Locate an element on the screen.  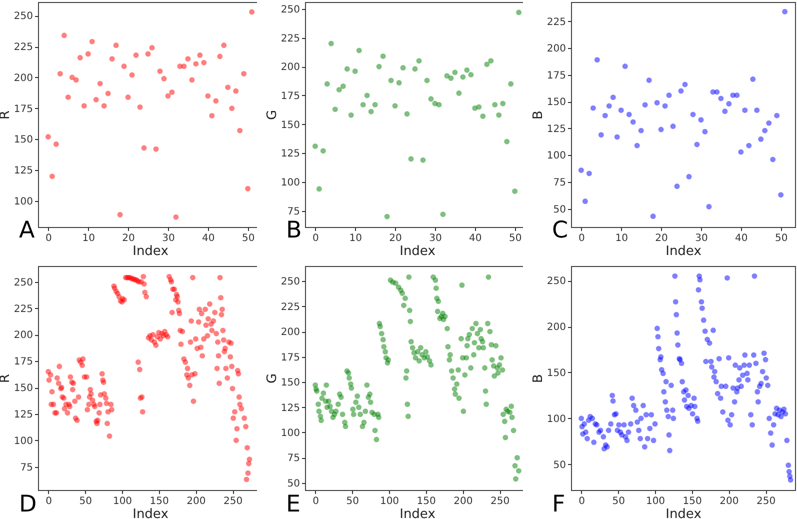
y-axis-title: G is located at coordinates (272, 378).